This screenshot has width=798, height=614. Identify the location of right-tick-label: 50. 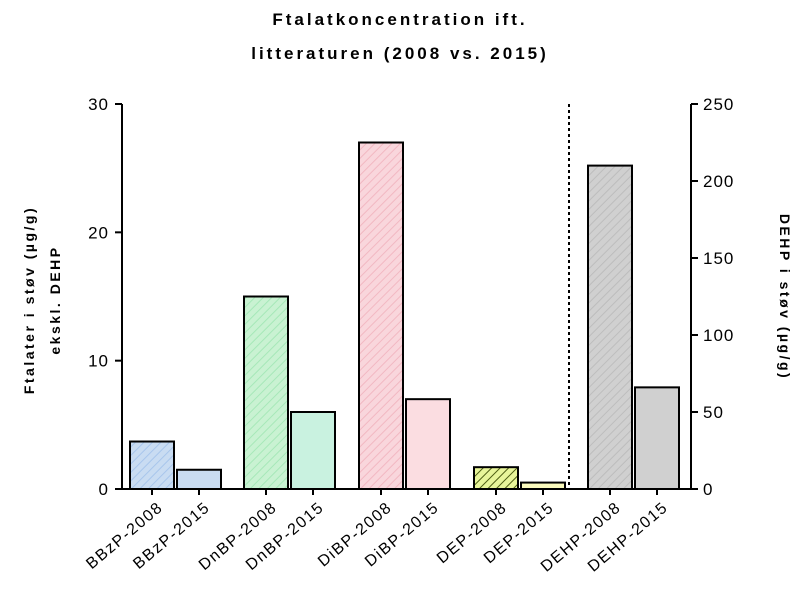
(713, 412).